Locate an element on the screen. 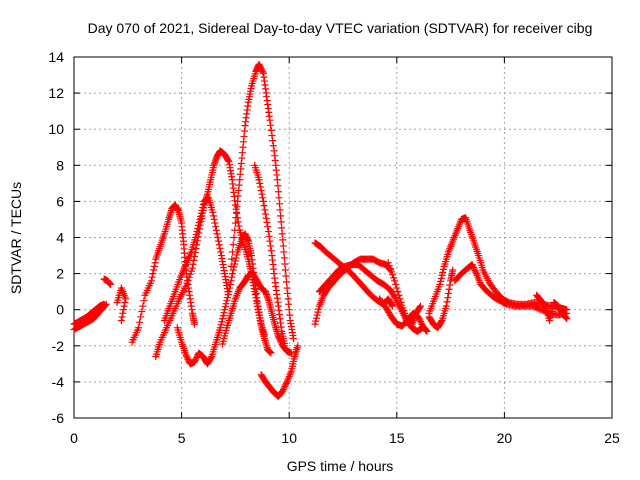 Image resolution: width=640 pixels, height=480 pixels. series-t16 is located at coordinates (403, 315).